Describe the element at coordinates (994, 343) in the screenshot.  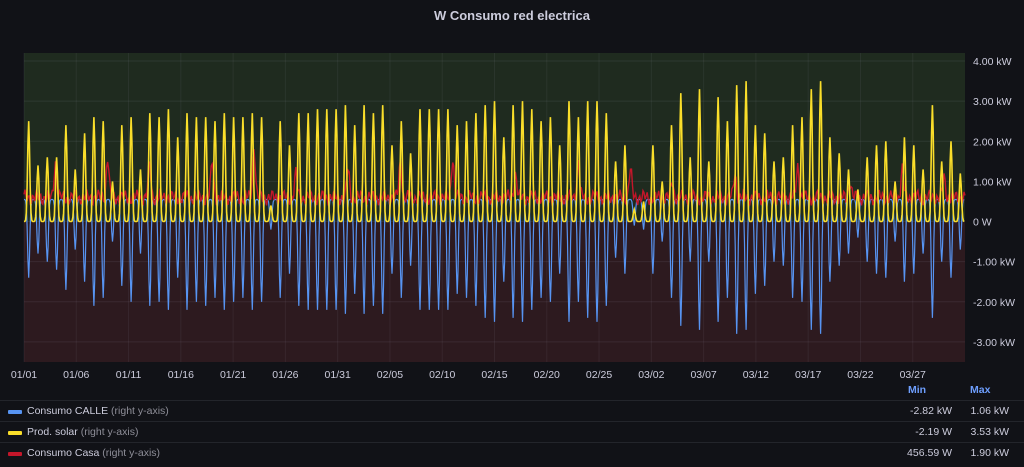
I see `y-tick-label: -3.00 kW` at that location.